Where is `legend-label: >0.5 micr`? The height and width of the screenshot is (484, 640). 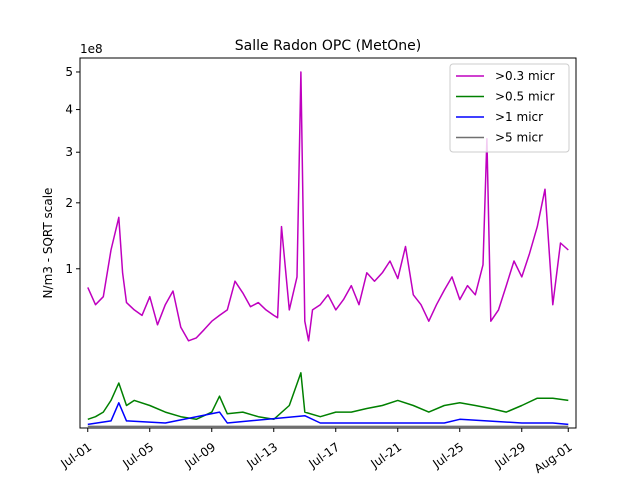 legend-label: >0.5 micr is located at coordinates (525, 97).